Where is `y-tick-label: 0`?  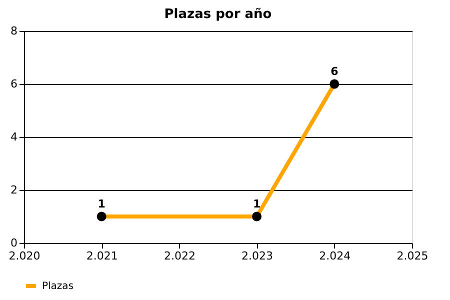
y-tick-label: 0 is located at coordinates (14, 243).